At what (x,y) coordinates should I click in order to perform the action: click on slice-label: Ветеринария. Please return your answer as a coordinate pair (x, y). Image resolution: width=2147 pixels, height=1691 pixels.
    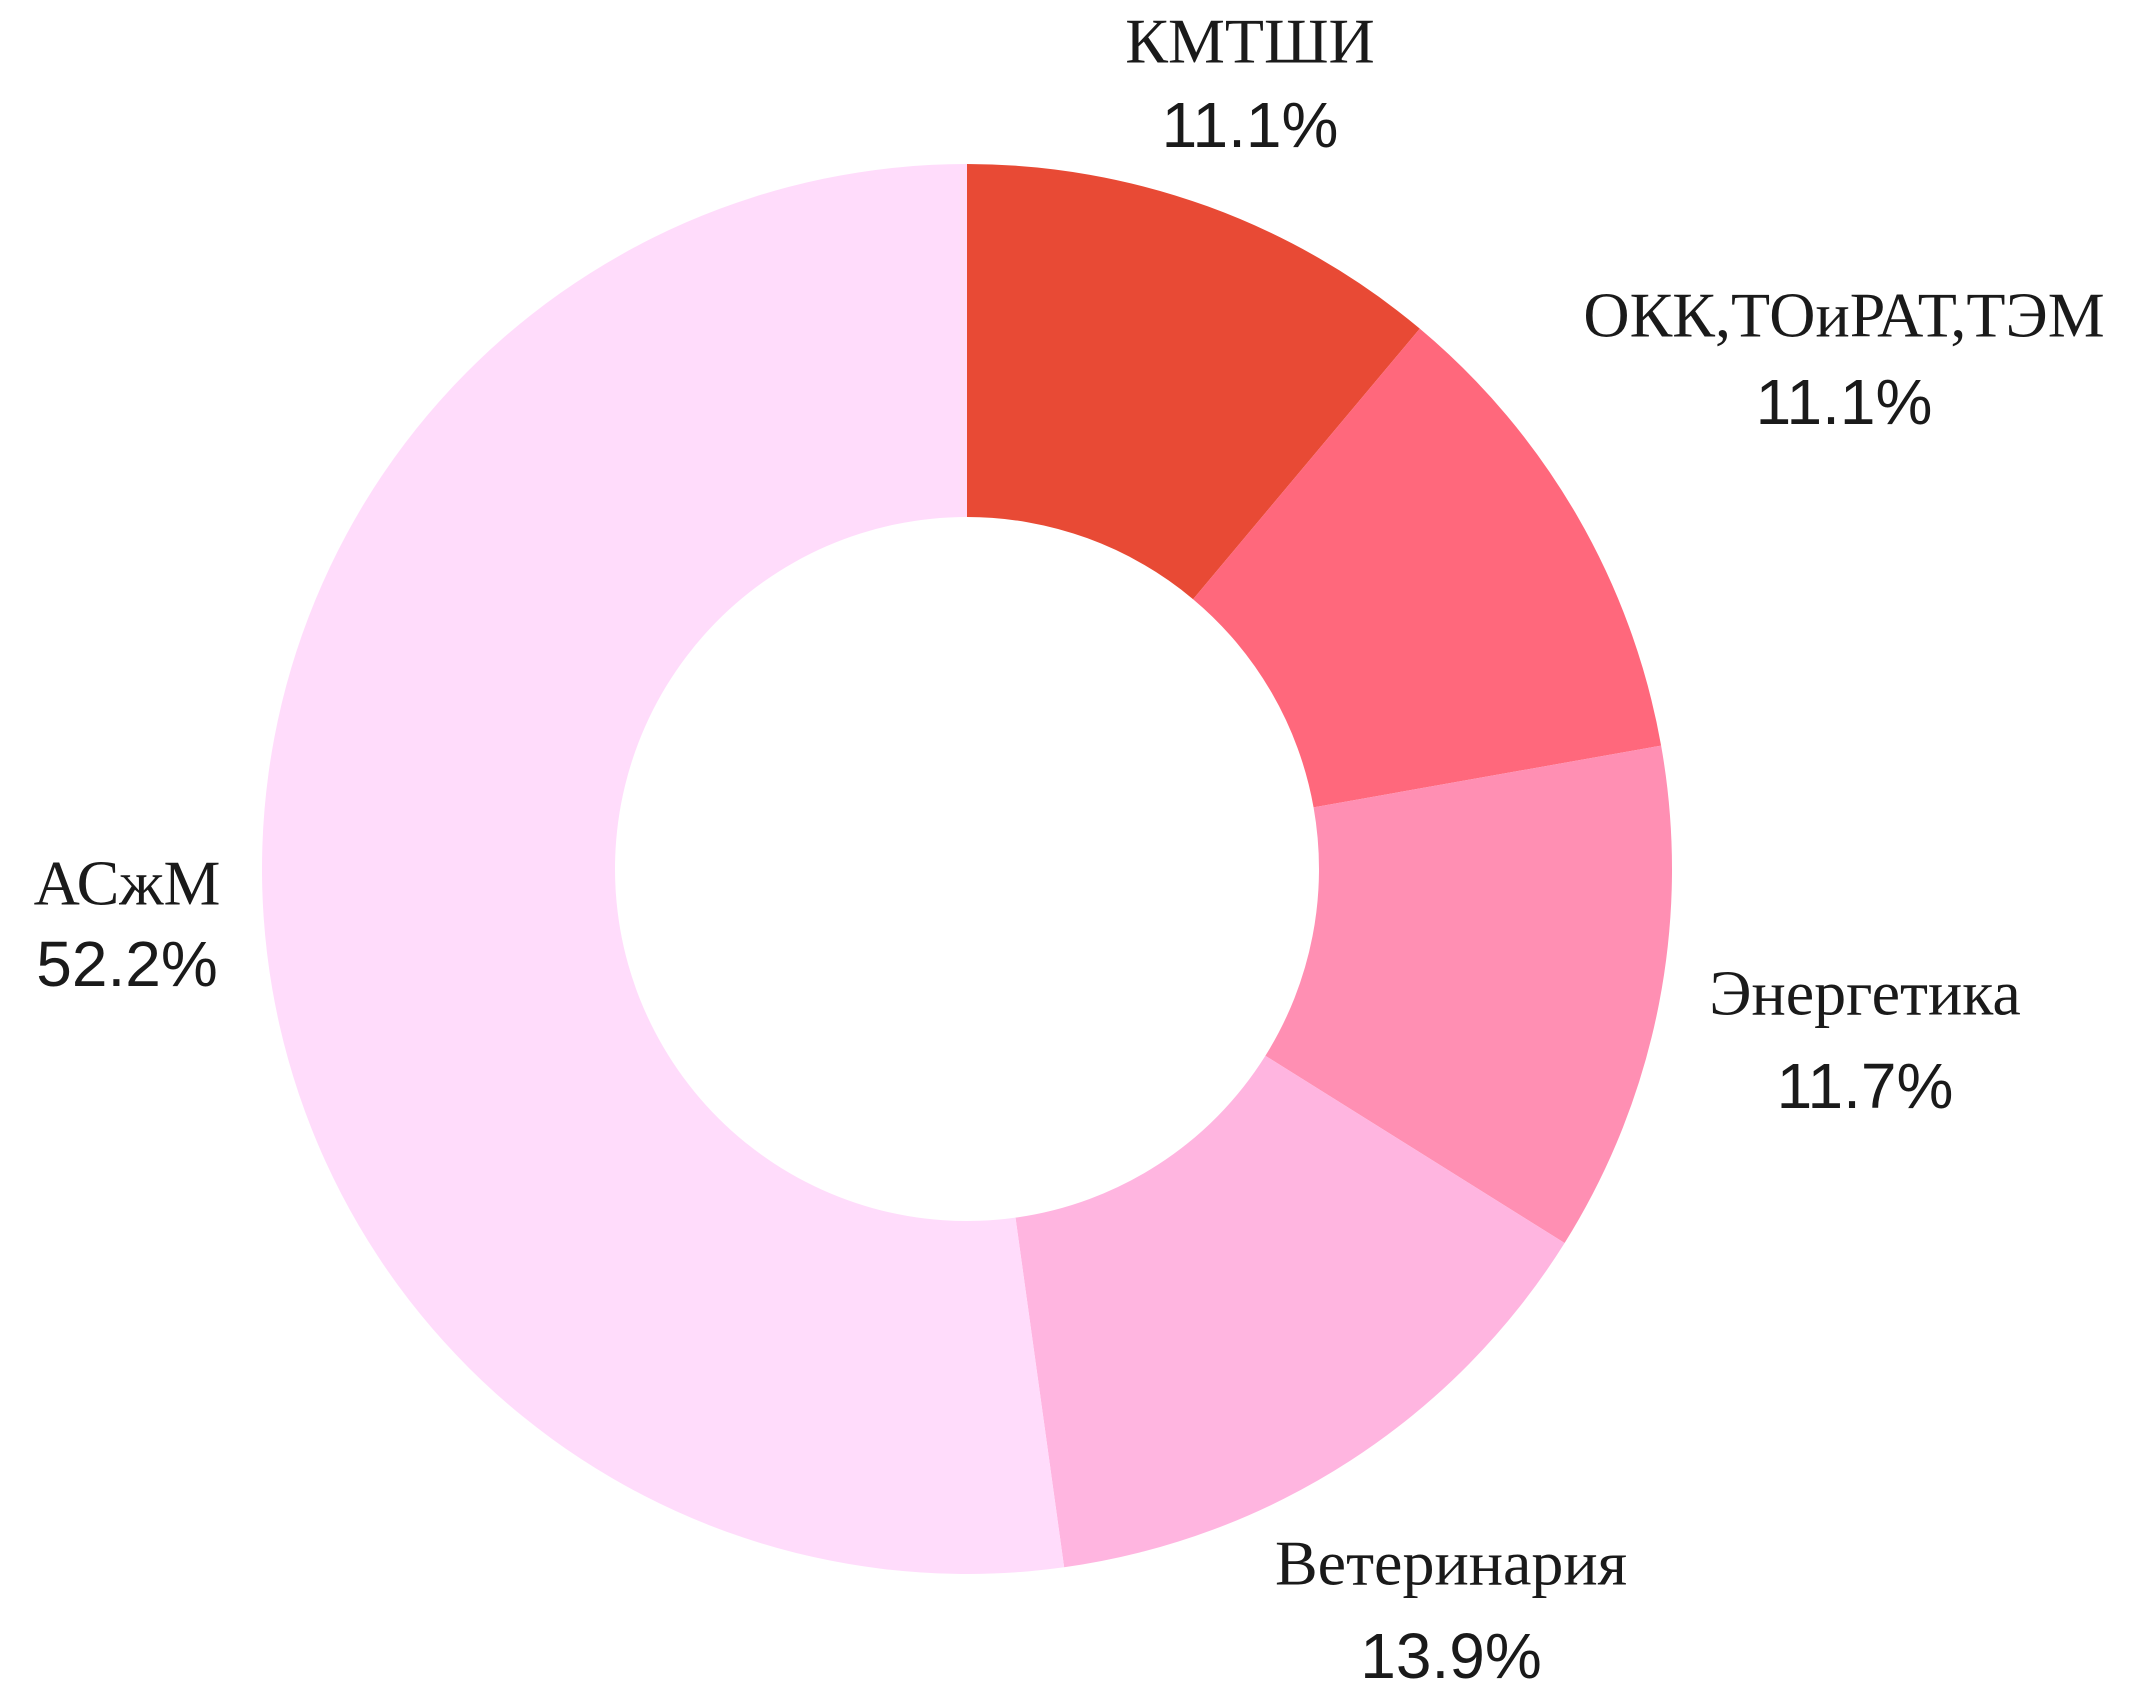
    Looking at the image, I should click on (1451, 1563).